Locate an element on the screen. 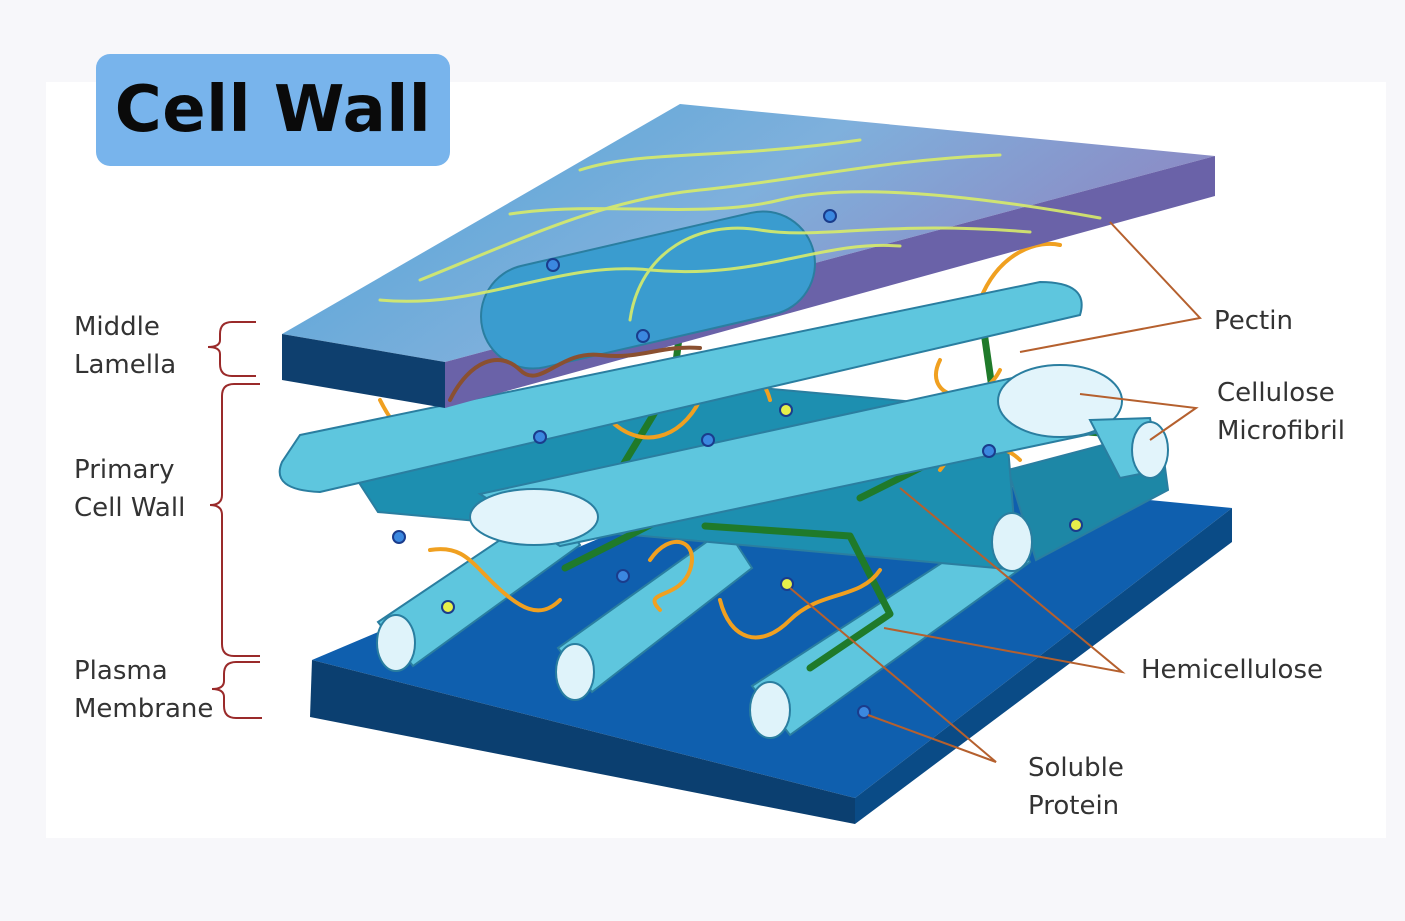  layer-brackets is located at coordinates (234, 520).